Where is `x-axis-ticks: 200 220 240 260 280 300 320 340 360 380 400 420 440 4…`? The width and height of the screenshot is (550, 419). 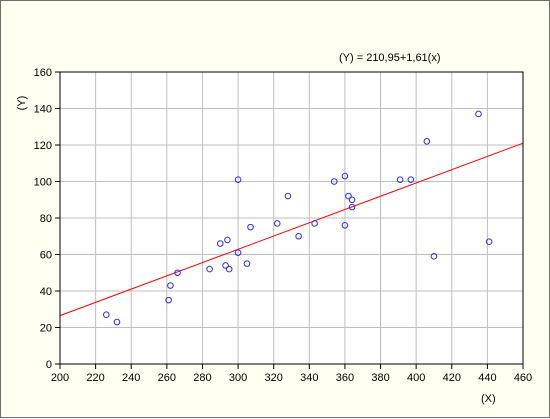 x-axis-ticks: 200 220 240 260 280 300 320 340 360 380 400 420 440 4… is located at coordinates (291, 374).